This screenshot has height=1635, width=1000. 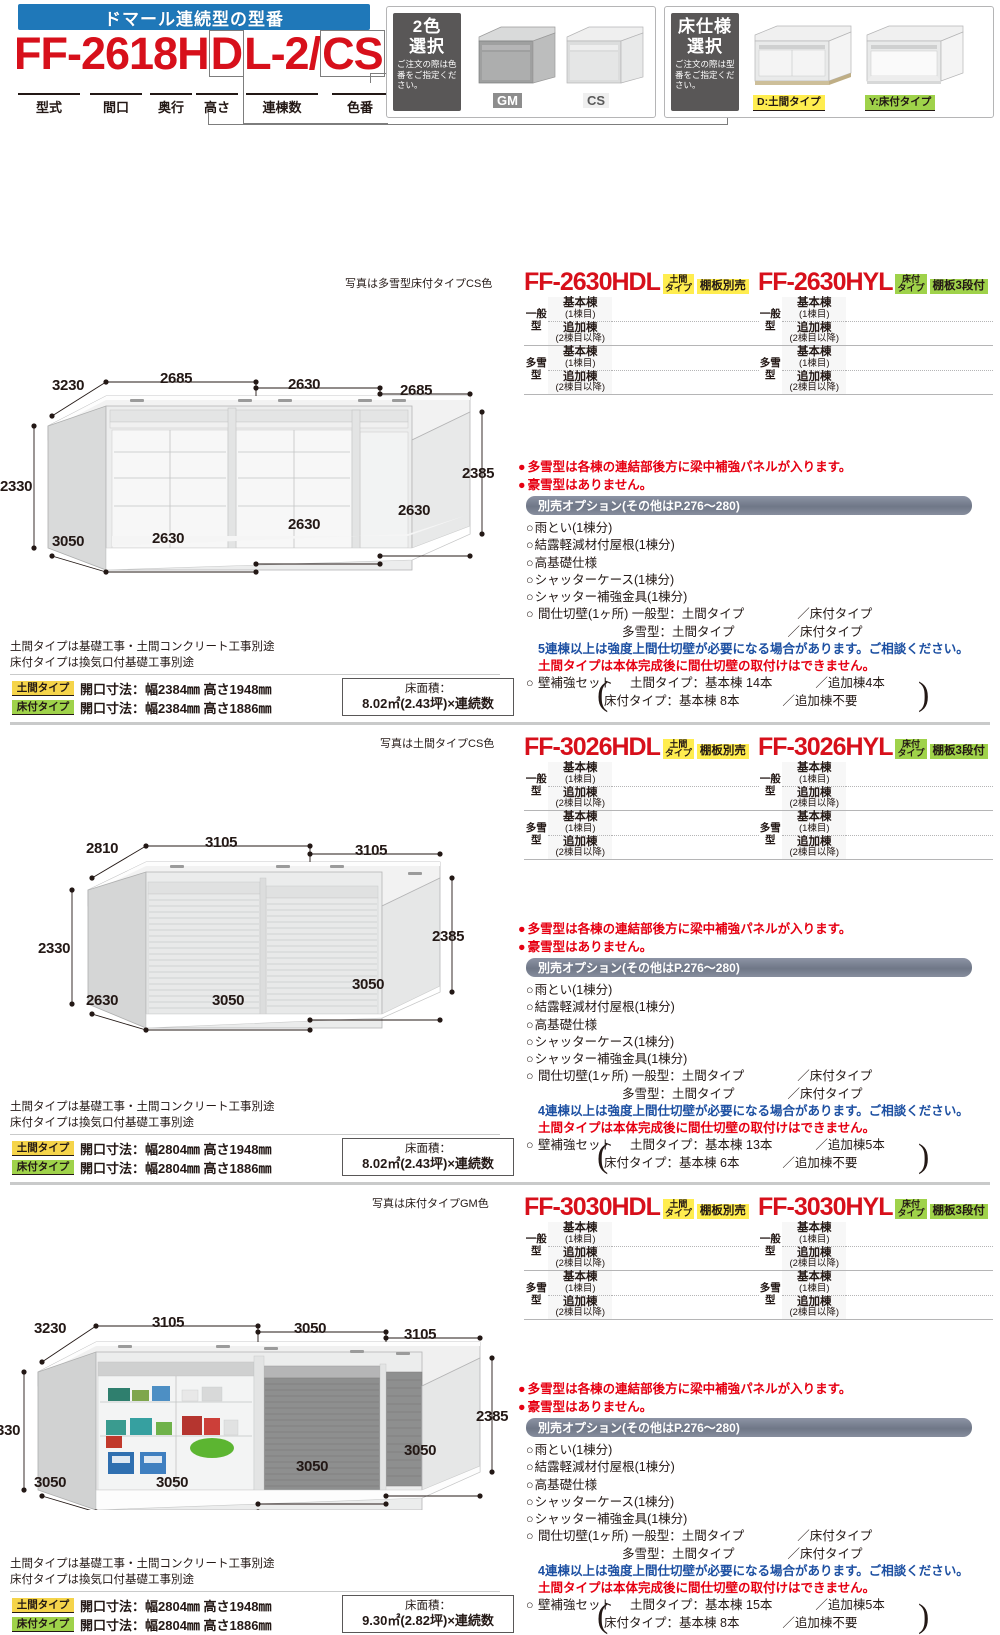 What do you see at coordinates (850, 1605) in the screenshot?
I see `wall-doma-add-3: ／追加棟5本` at bounding box center [850, 1605].